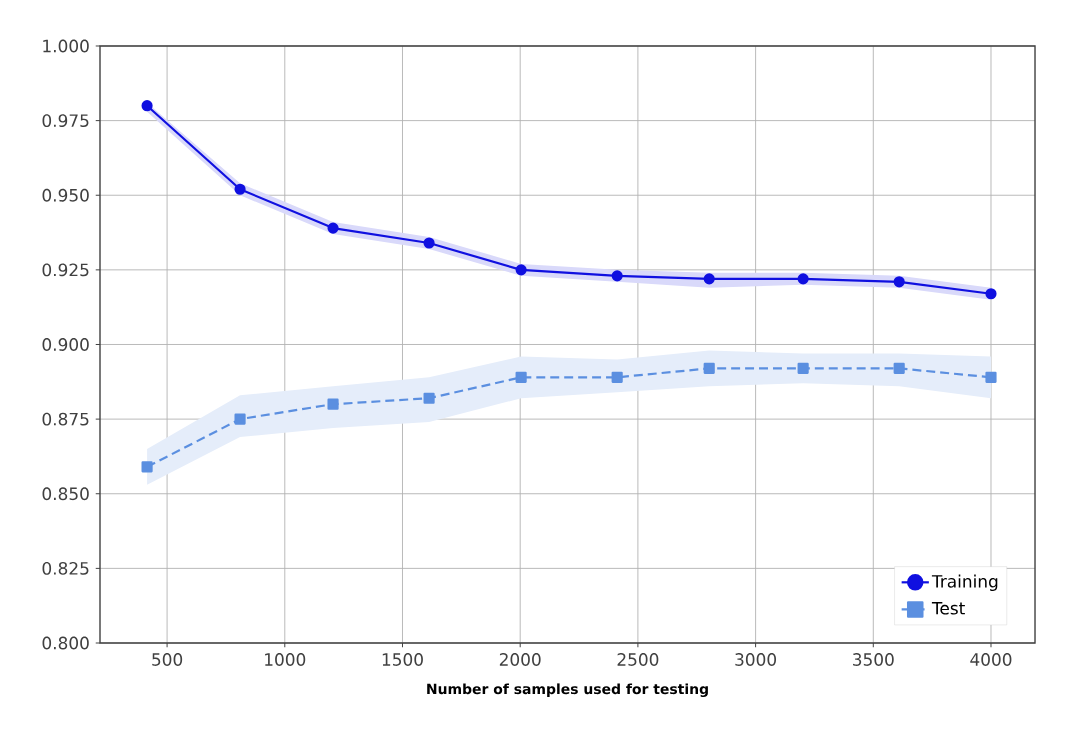  I want to click on x-tick-label: 500, so click(167, 659).